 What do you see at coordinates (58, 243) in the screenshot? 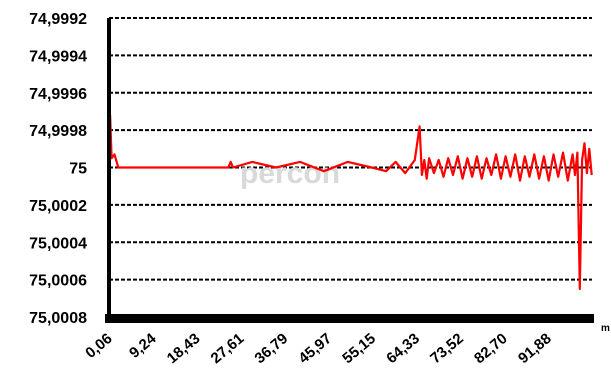
I see `y-tick-label: 75,0004` at bounding box center [58, 243].